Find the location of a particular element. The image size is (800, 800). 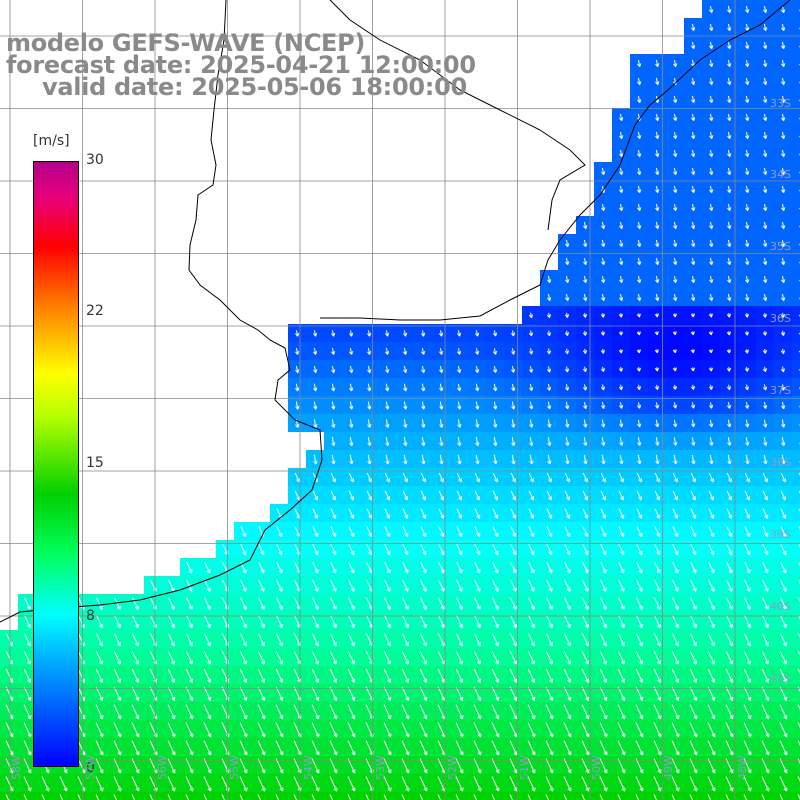

lat-label-39s: 39S is located at coordinates (780, 534).